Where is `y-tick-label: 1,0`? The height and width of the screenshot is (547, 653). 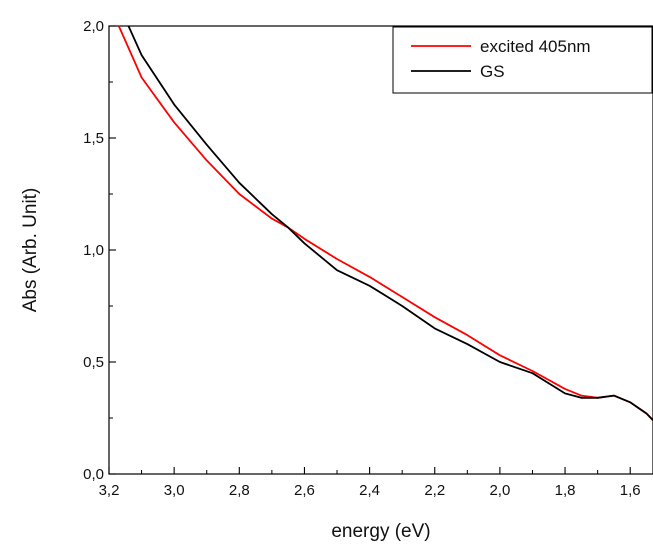 y-tick-label: 1,0 is located at coordinates (93, 250).